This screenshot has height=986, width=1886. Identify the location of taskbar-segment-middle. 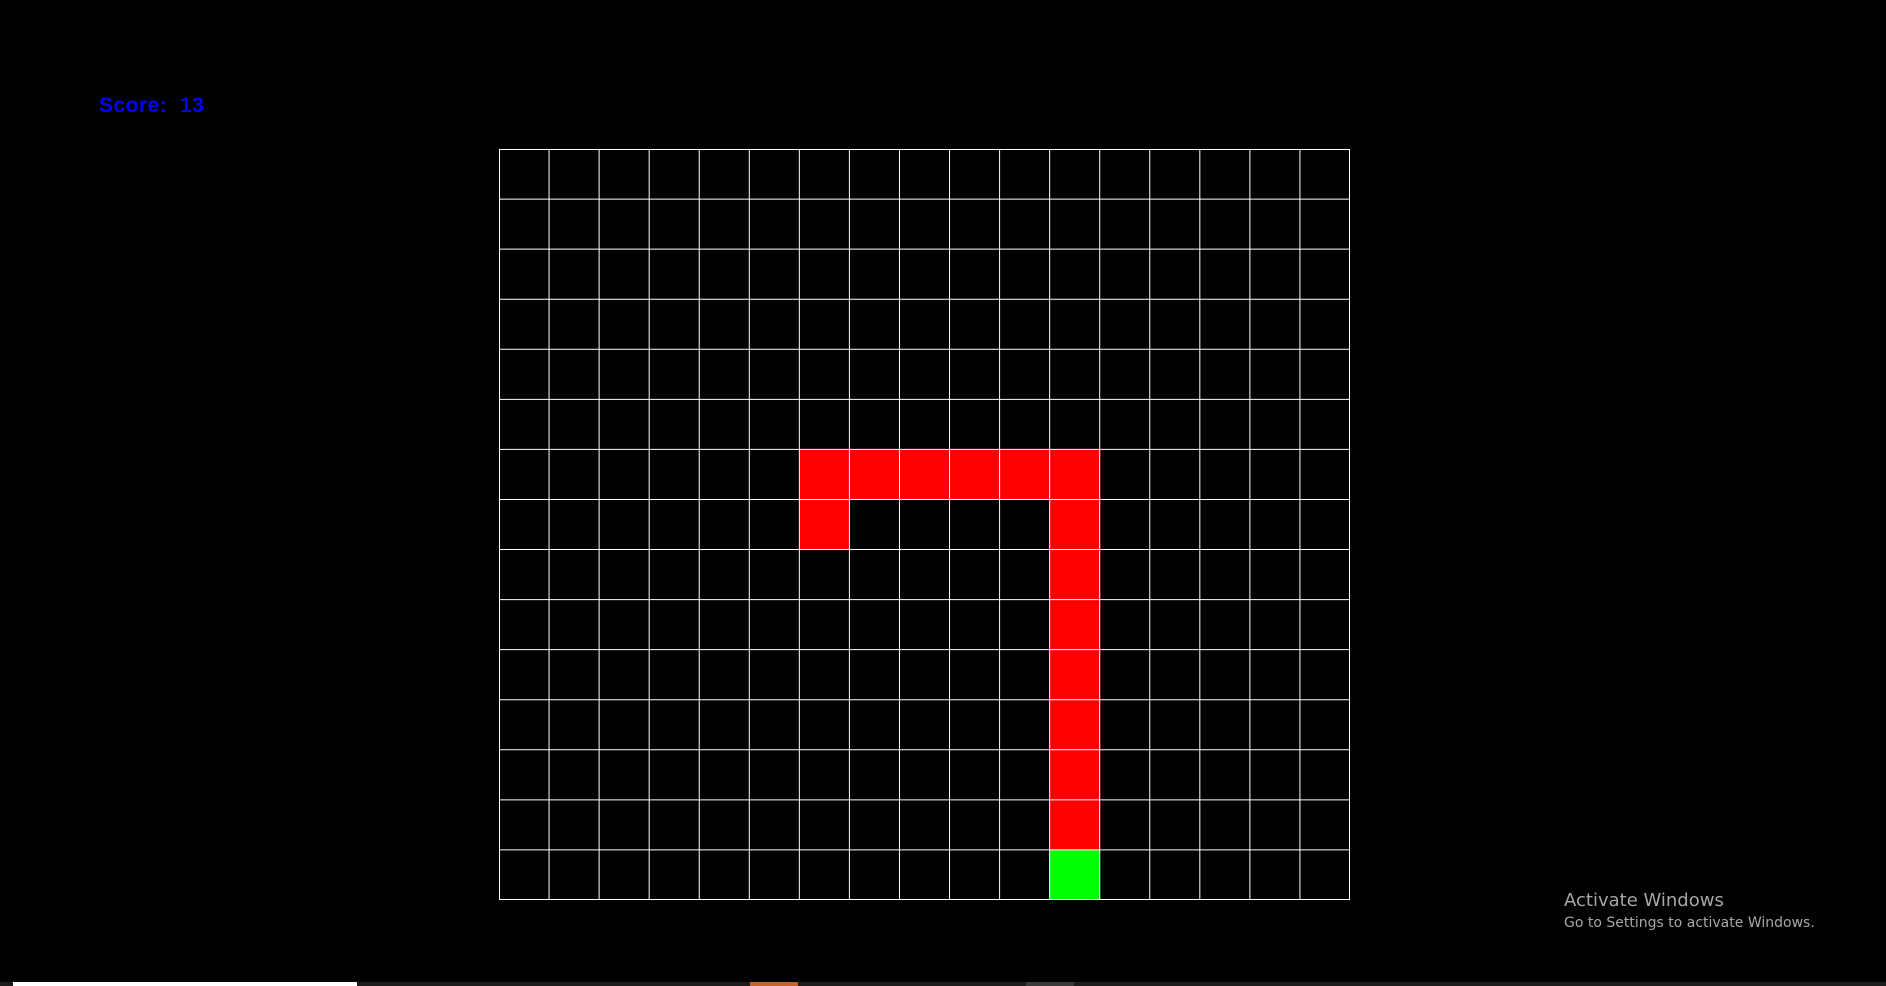
(553, 984).